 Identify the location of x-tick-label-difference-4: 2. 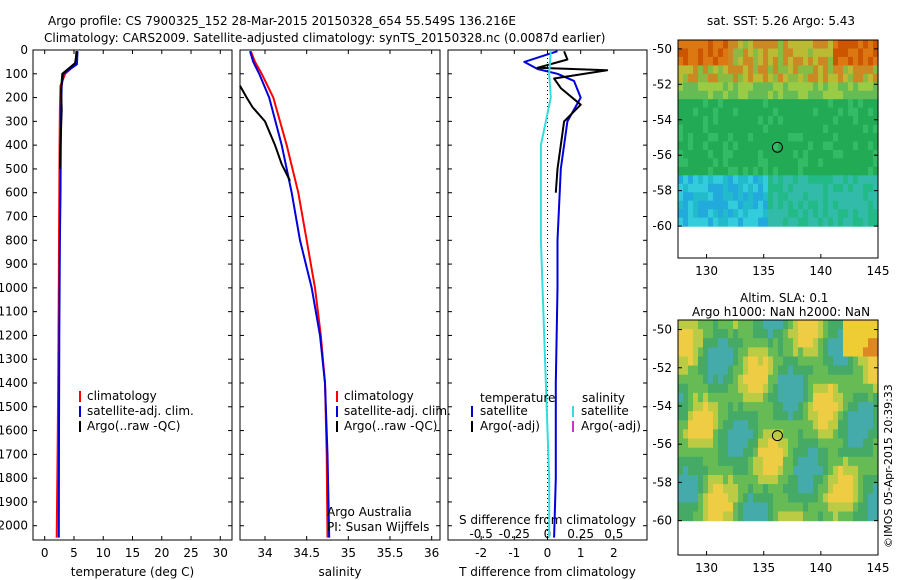
(614, 553).